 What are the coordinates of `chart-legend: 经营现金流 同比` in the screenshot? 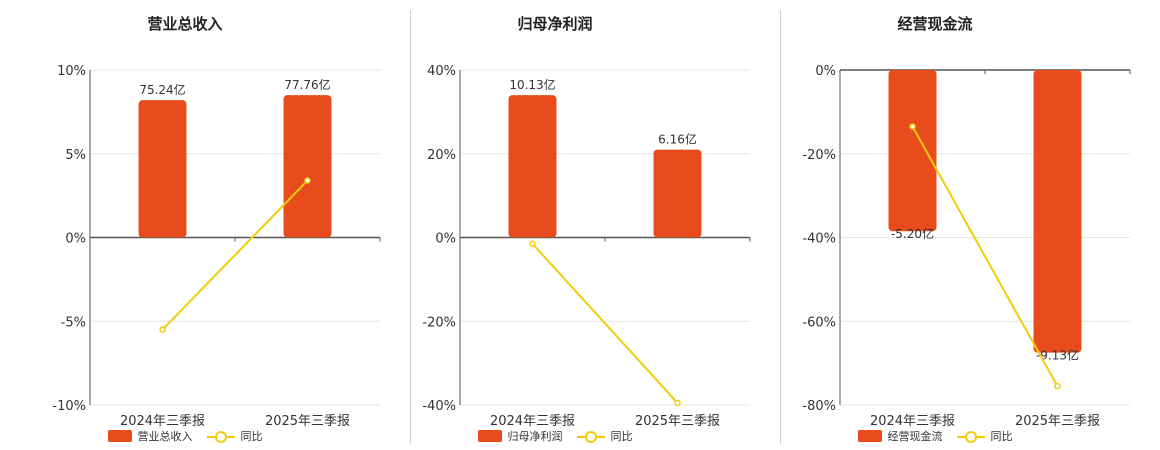 It's located at (935, 436).